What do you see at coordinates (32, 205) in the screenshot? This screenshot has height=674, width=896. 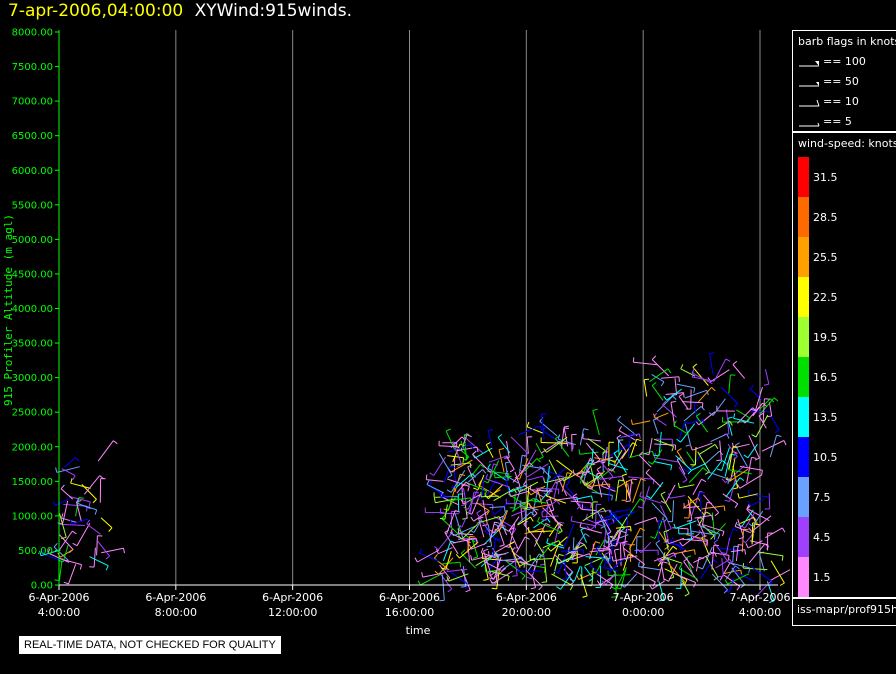 I see `y-tick-label: 5500.00` at bounding box center [32, 205].